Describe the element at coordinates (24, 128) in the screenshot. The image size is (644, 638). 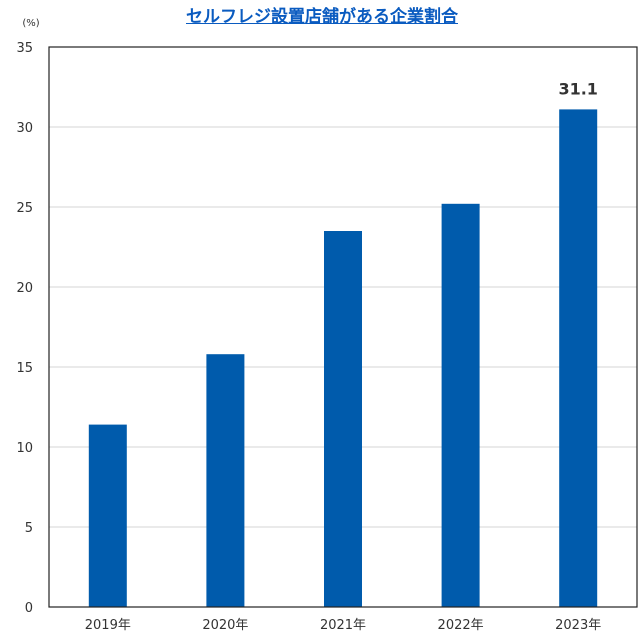
I see `y-tick-label: 30` at that location.